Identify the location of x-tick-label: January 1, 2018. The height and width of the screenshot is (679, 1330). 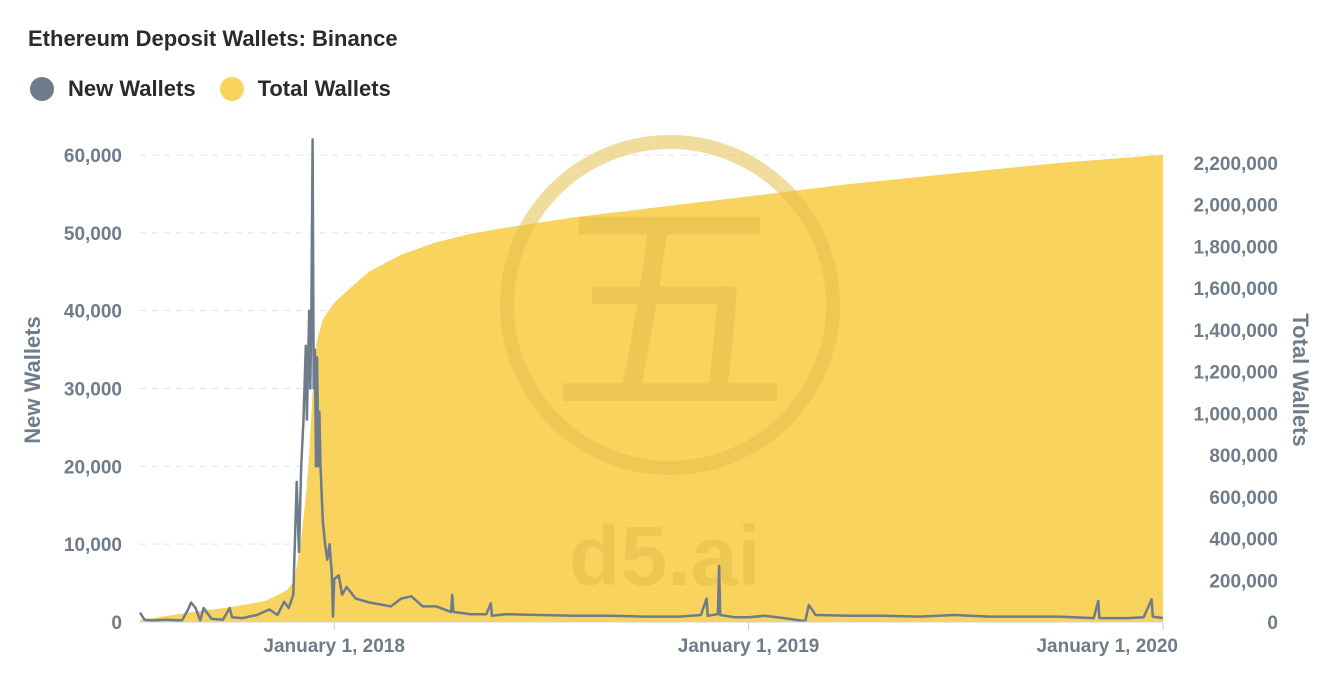
(334, 646).